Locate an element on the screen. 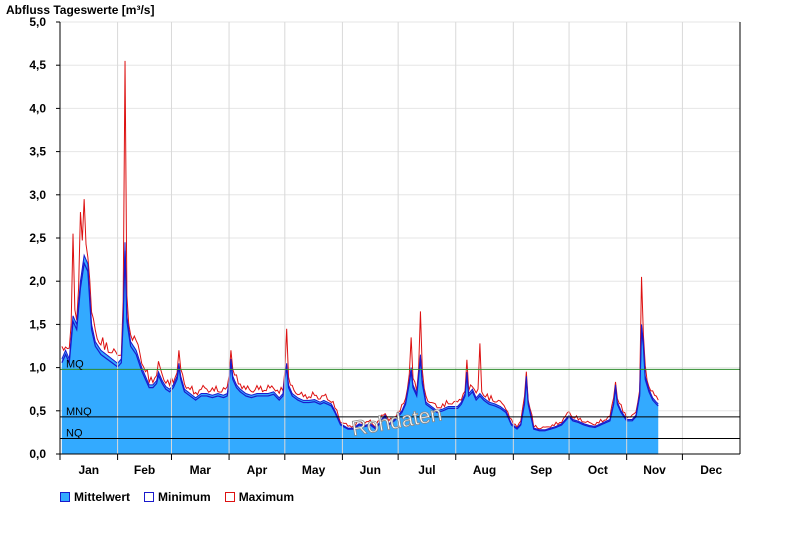 The image size is (800, 550). month-label: Mar is located at coordinates (201, 470).